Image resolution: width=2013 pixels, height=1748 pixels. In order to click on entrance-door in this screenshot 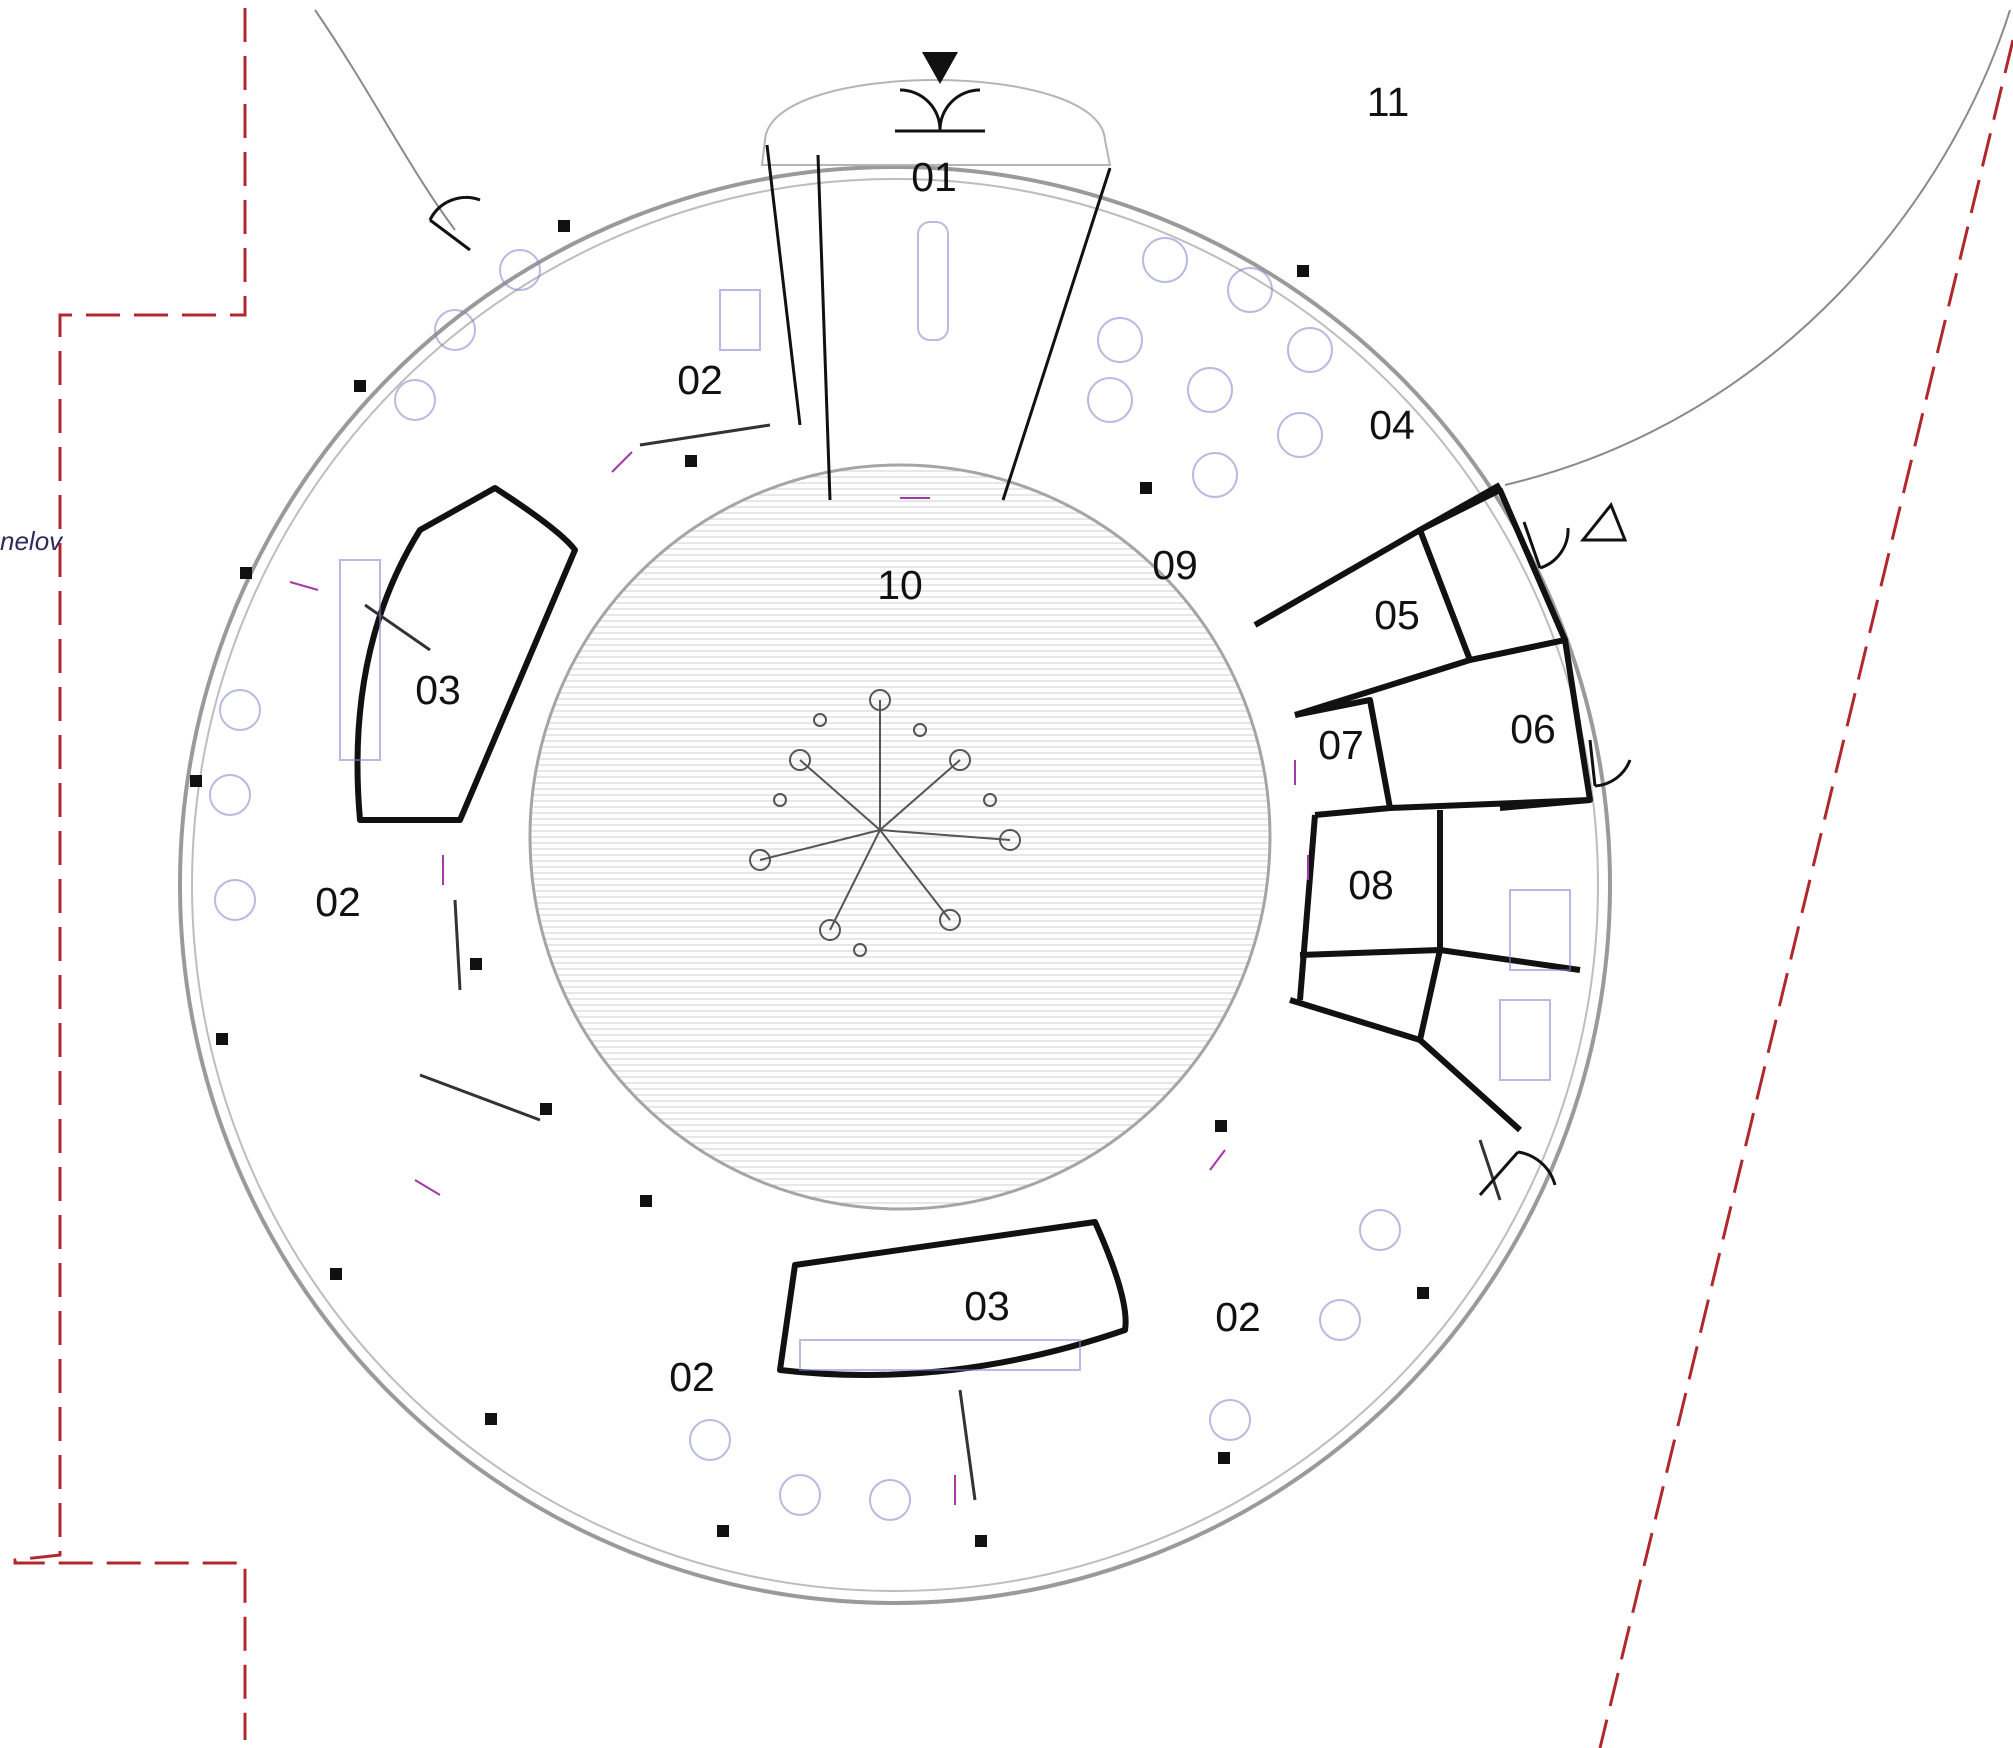, I will do `click(940, 110)`.